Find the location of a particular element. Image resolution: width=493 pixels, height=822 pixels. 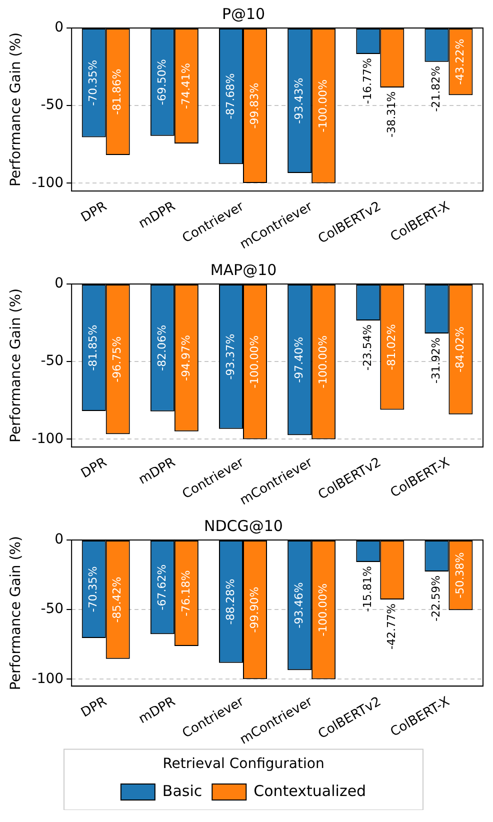

data-label: -15.81% is located at coordinates (367, 589).